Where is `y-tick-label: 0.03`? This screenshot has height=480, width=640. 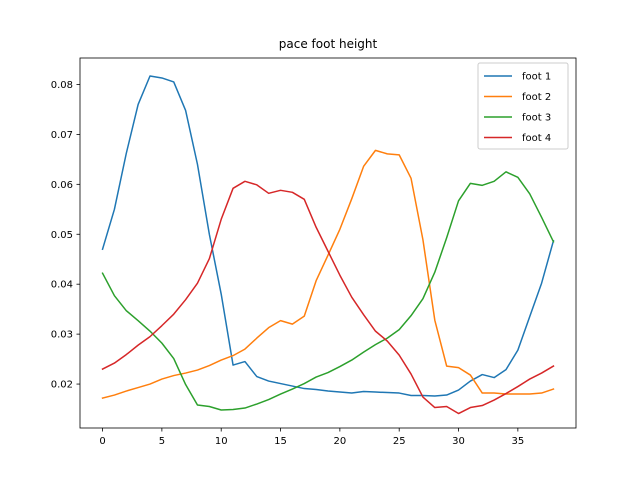 y-tick-label: 0.03 is located at coordinates (62, 335).